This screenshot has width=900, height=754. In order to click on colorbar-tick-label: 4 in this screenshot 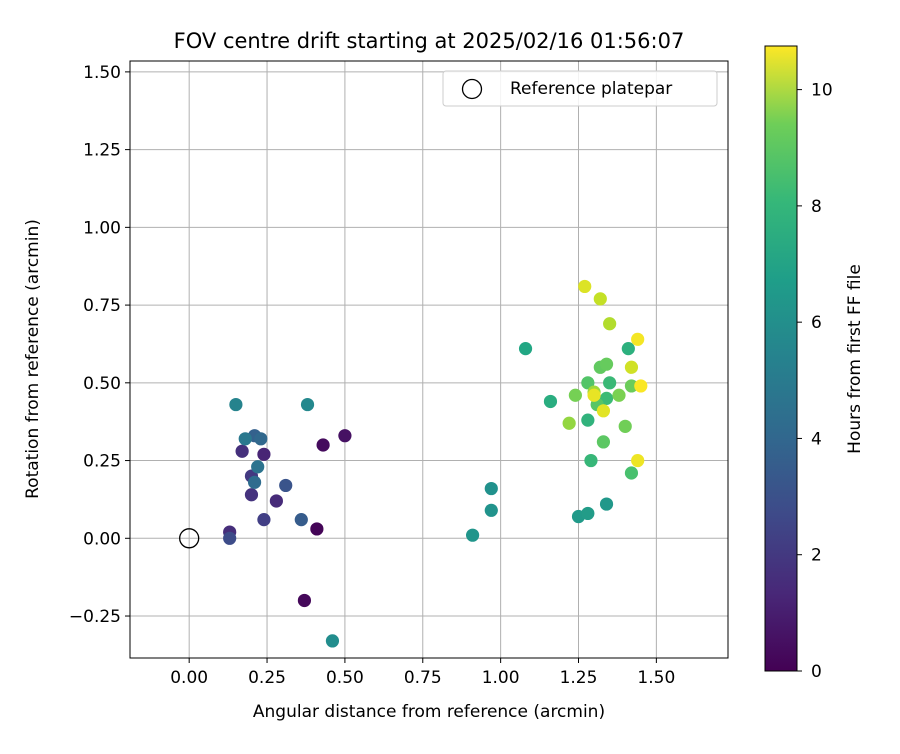, I will do `click(816, 439)`.